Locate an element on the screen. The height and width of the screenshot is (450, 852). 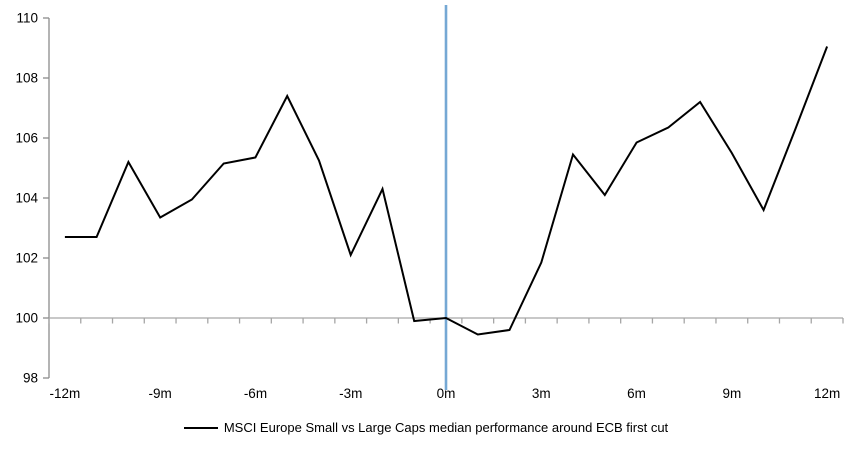
y-axis-tick-label: 110 is located at coordinates (27, 18).